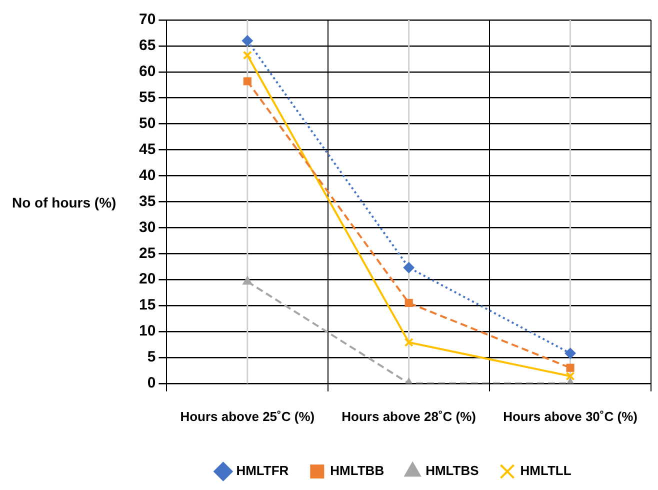 The width and height of the screenshot is (658, 490). I want to click on y-tick-label: 5, so click(151, 357).